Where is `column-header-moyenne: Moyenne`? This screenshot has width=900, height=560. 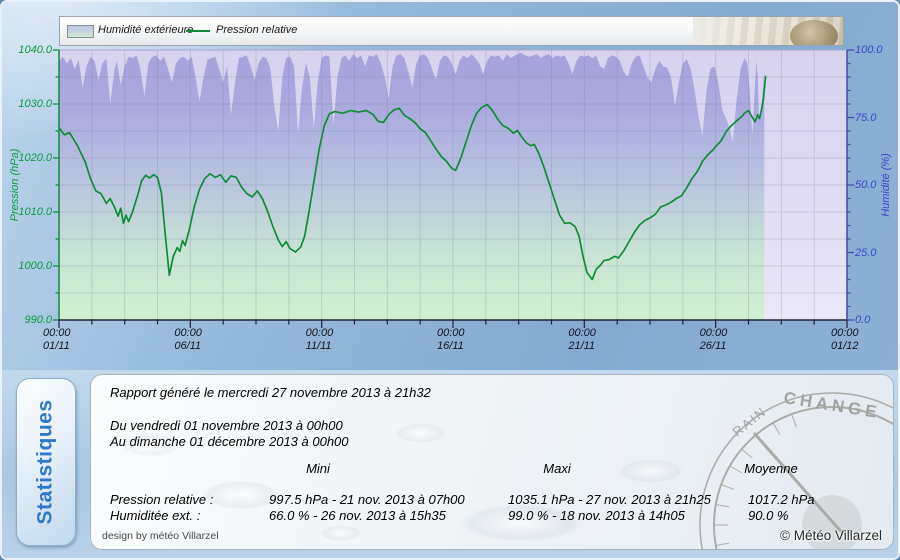
column-header-moyenne: Moyenne is located at coordinates (771, 468).